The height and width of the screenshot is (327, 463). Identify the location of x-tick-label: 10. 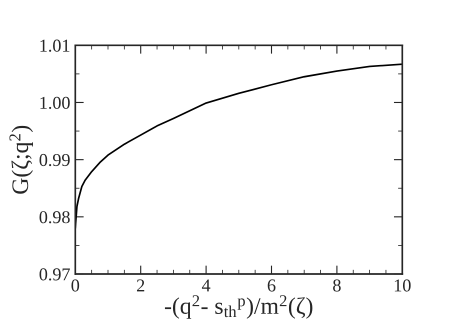
(402, 285).